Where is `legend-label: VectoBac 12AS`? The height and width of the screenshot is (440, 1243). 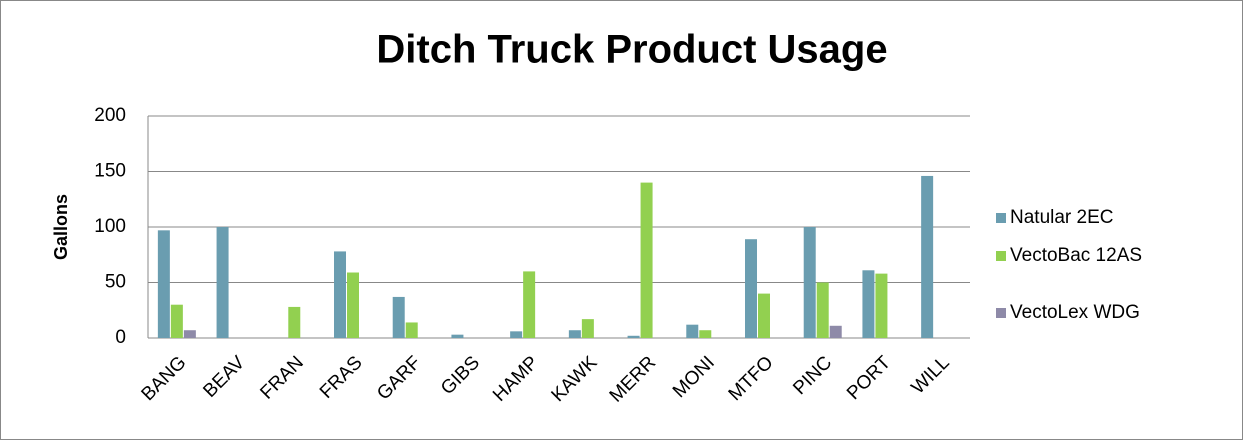
legend-label: VectoBac 12AS is located at coordinates (1076, 255).